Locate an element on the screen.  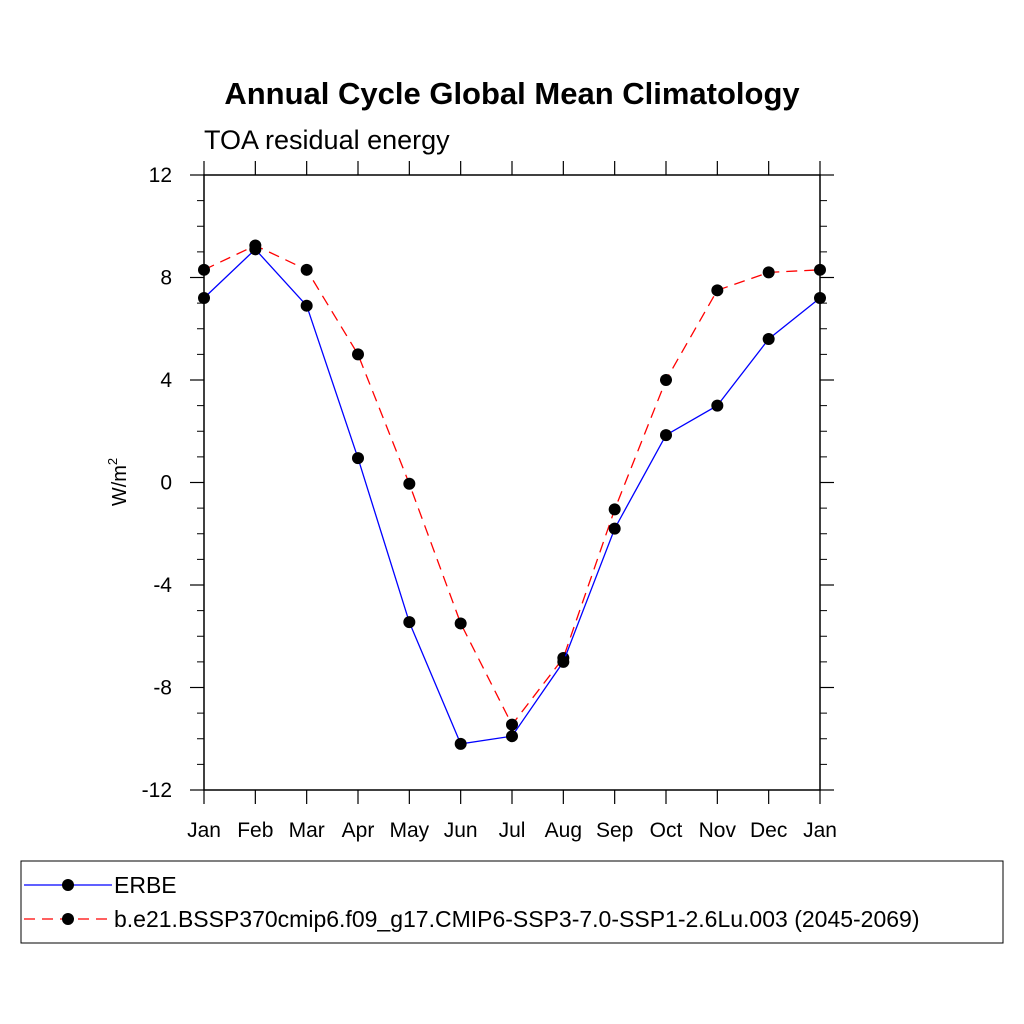
x-tick-label: Jul is located at coordinates (512, 830).